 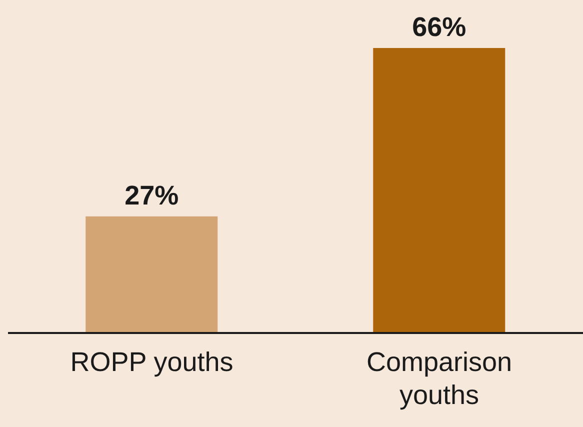 I want to click on x-tick-label: Comparison youths, so click(x=439, y=378).